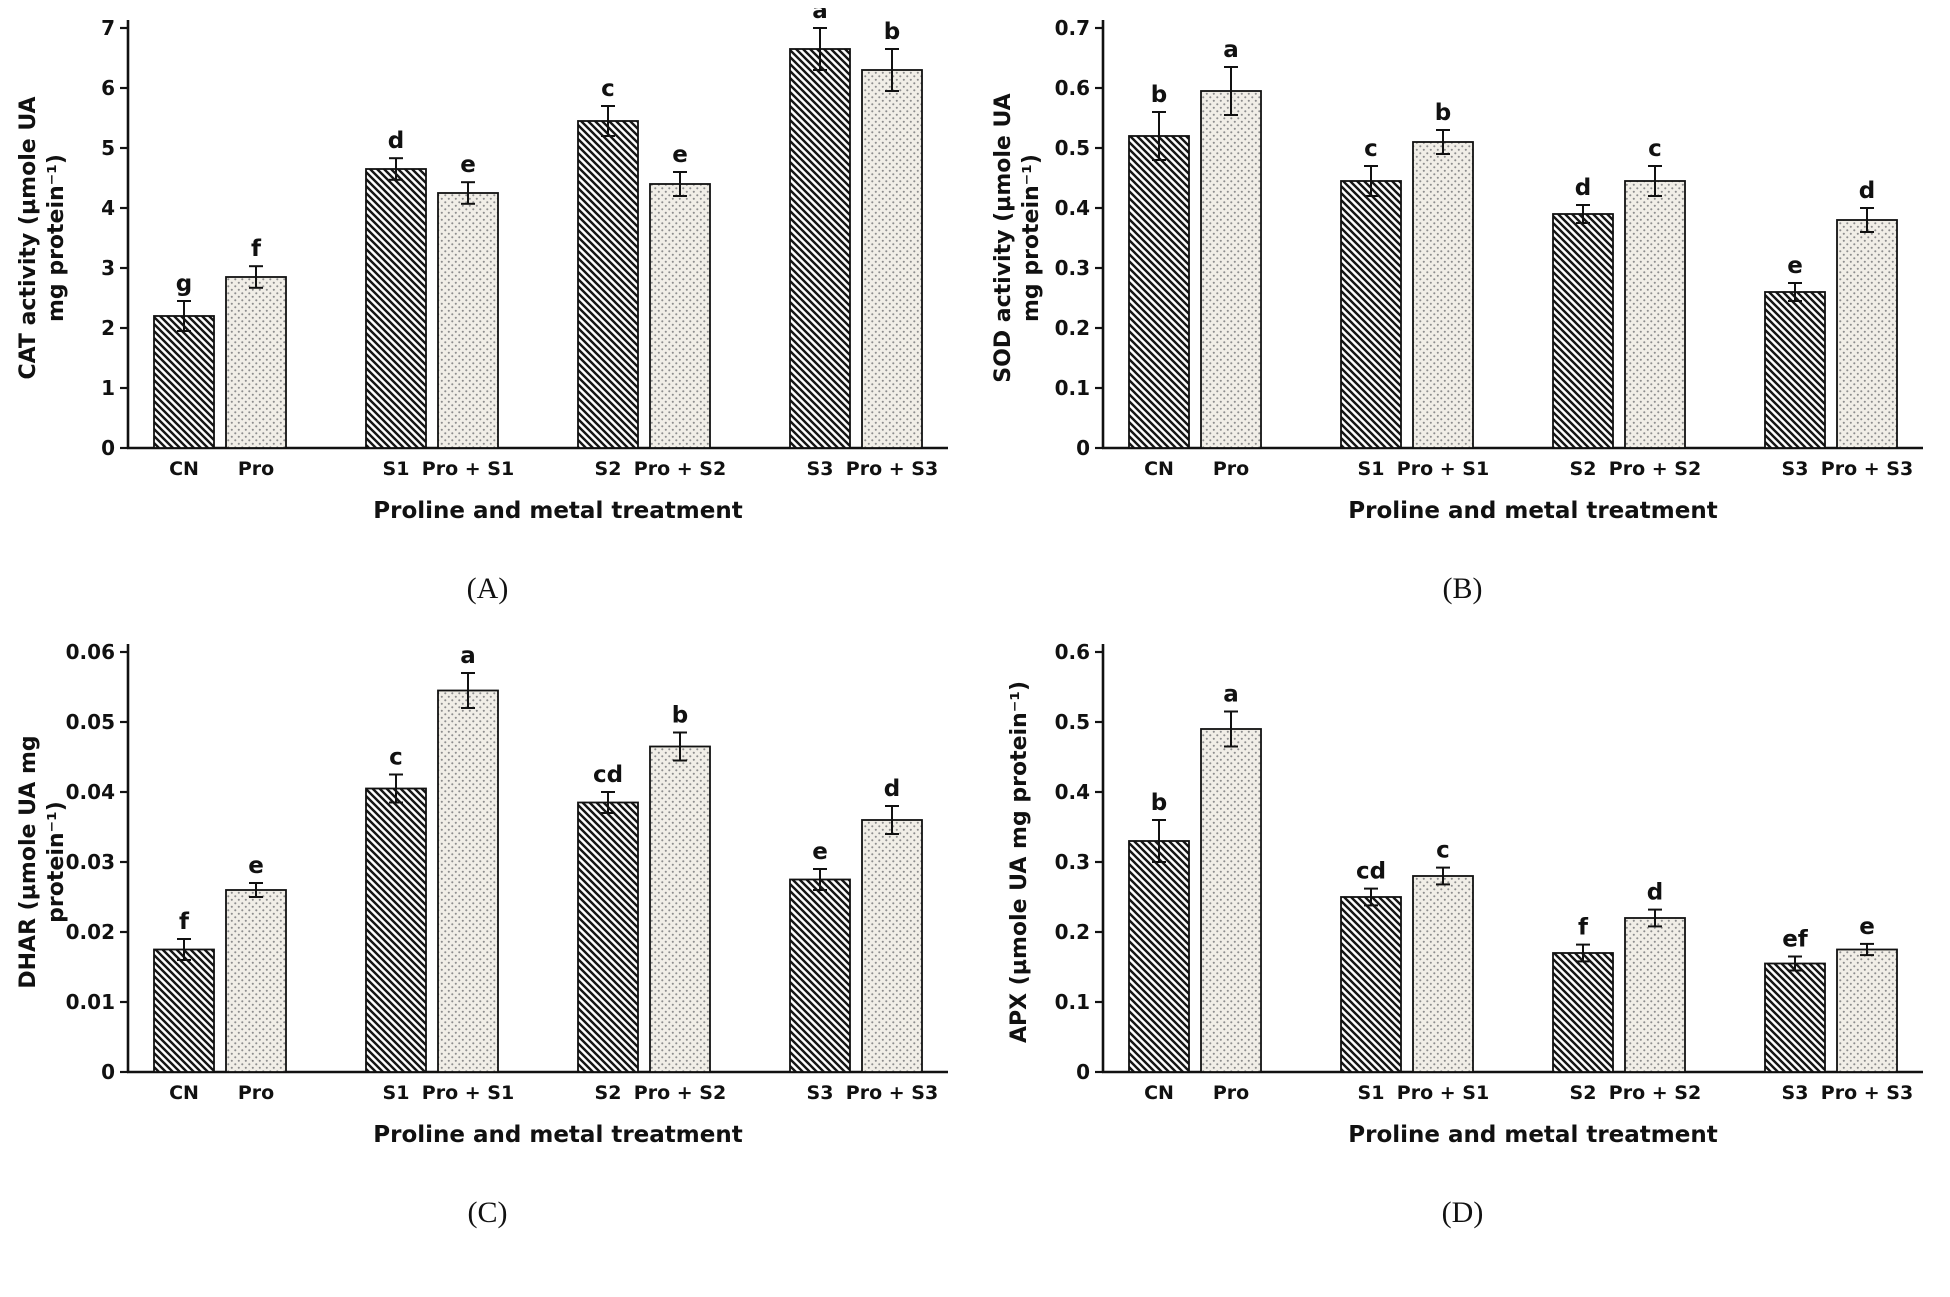 This screenshot has width=1950, height=1297. Describe the element at coordinates (679, 909) in the screenshot. I see `bar-C-Pro + S2` at that location.